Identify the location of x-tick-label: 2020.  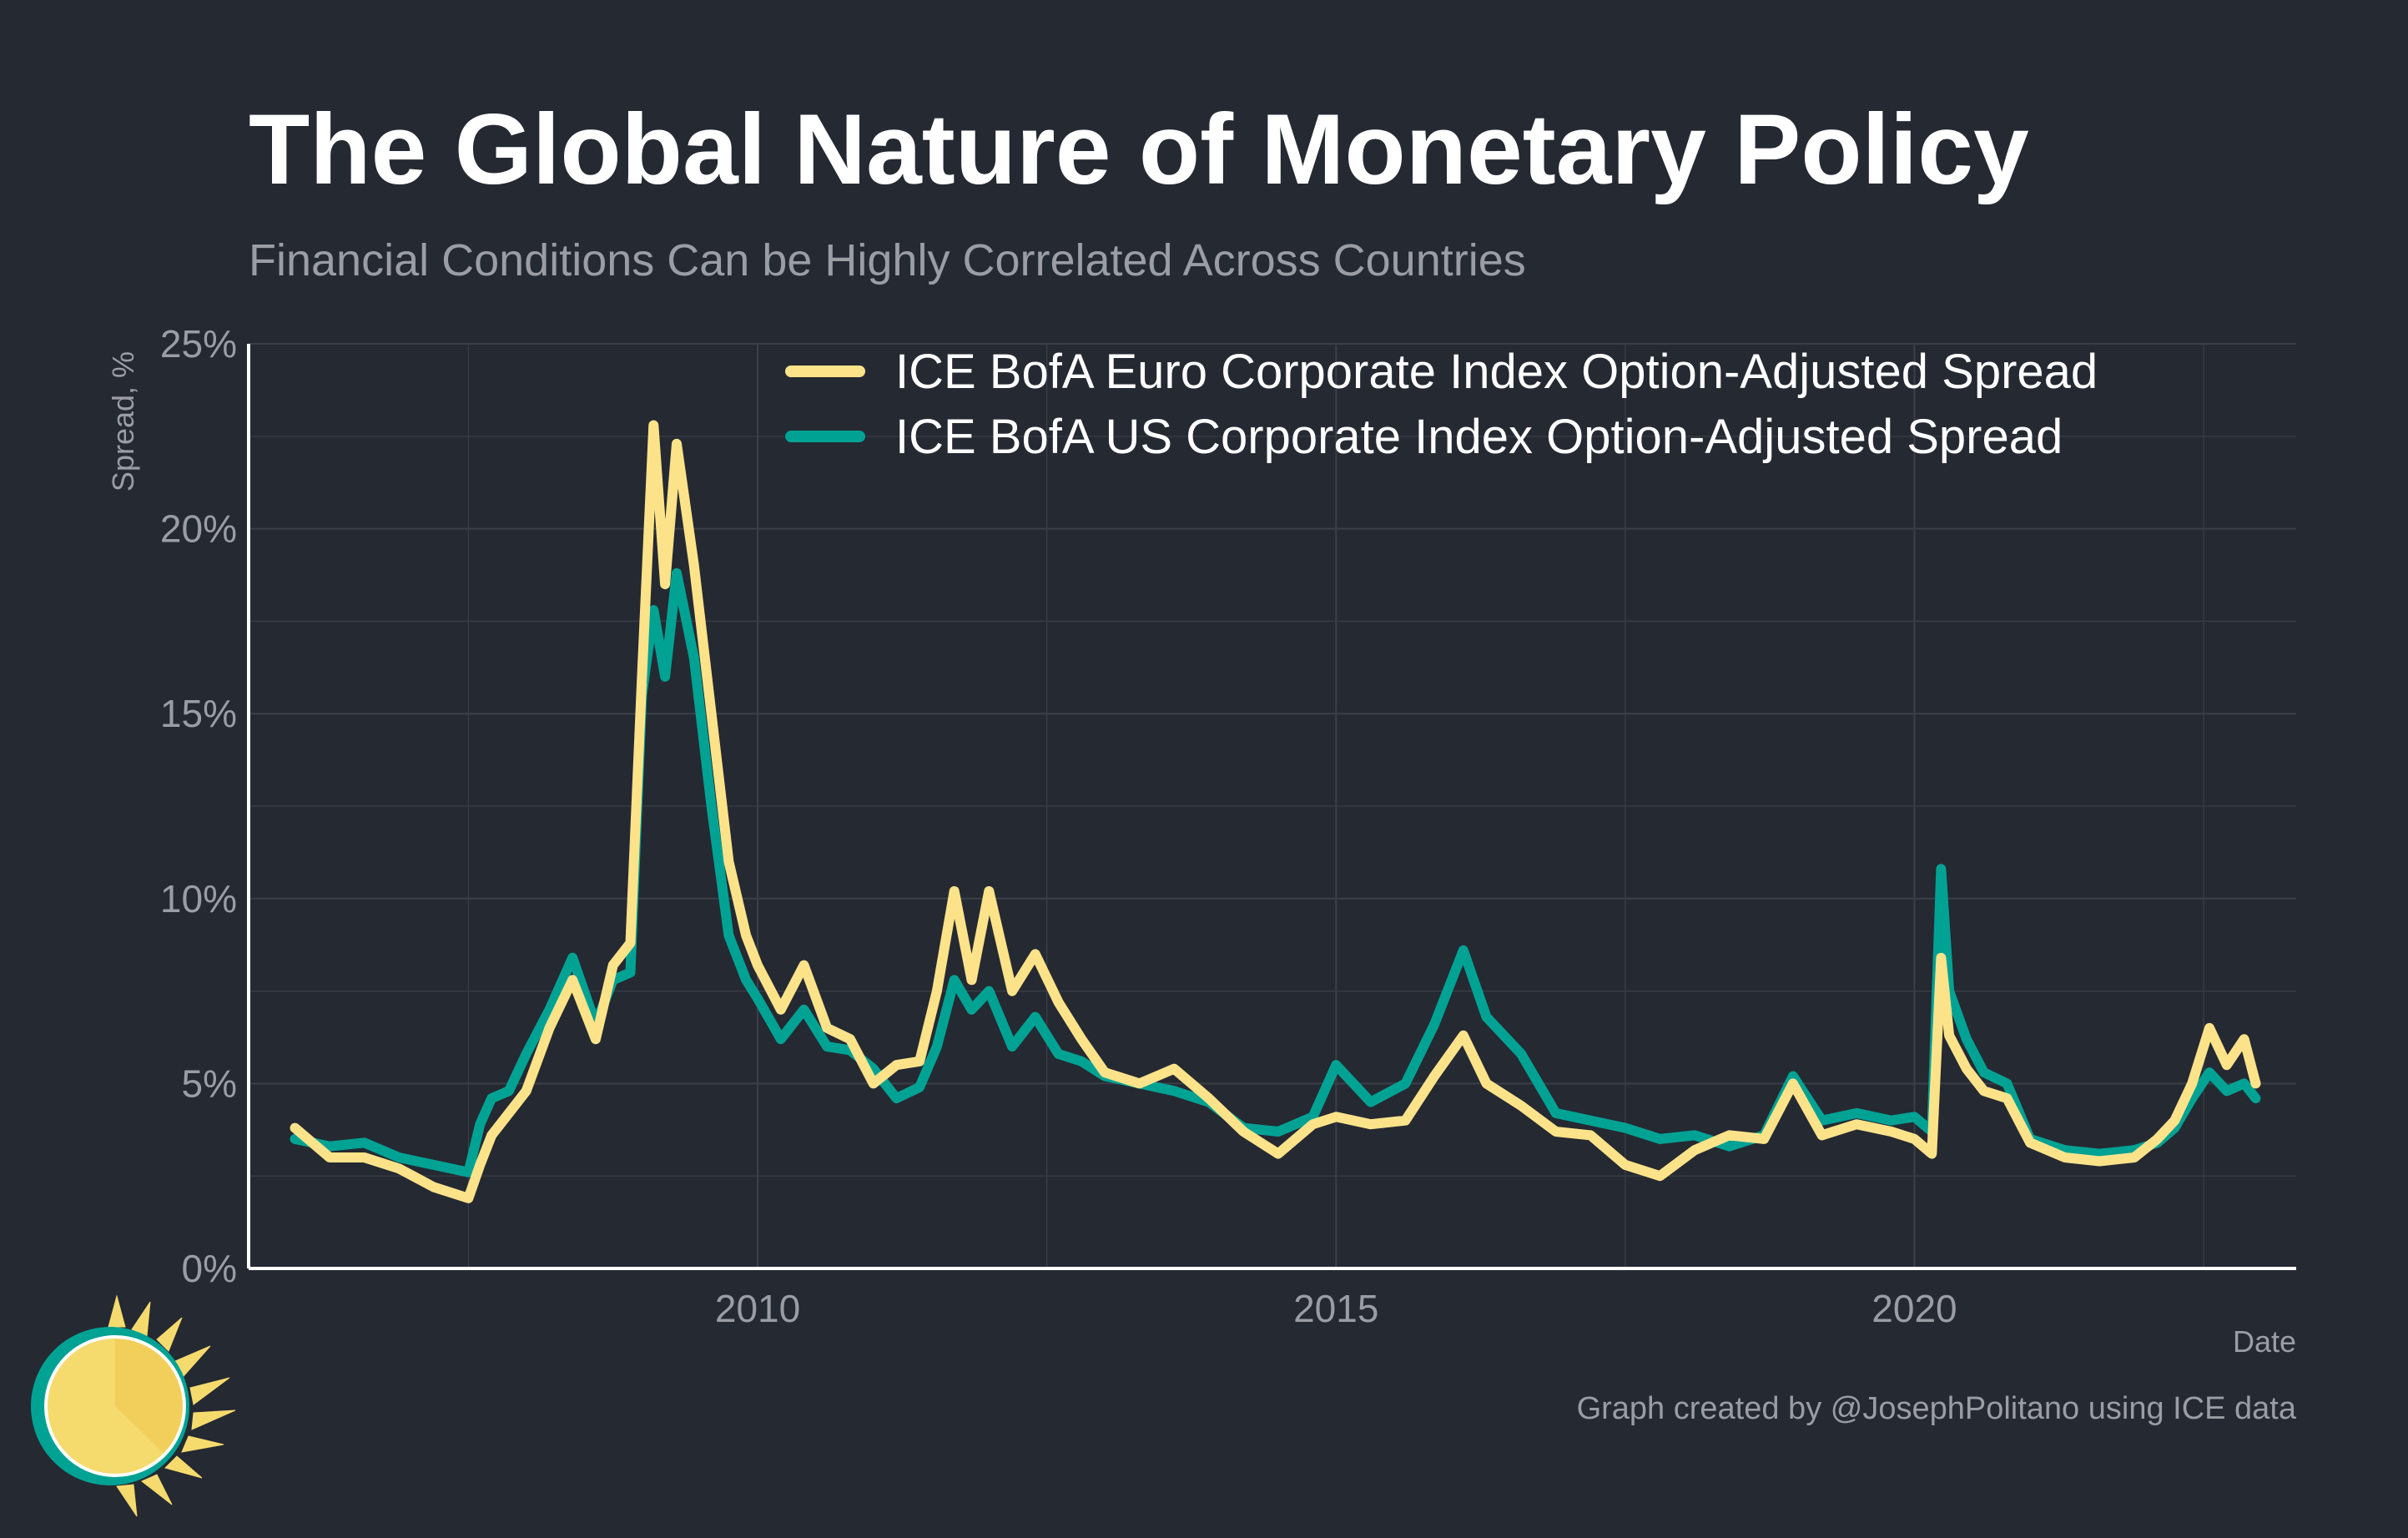
(1914, 1308).